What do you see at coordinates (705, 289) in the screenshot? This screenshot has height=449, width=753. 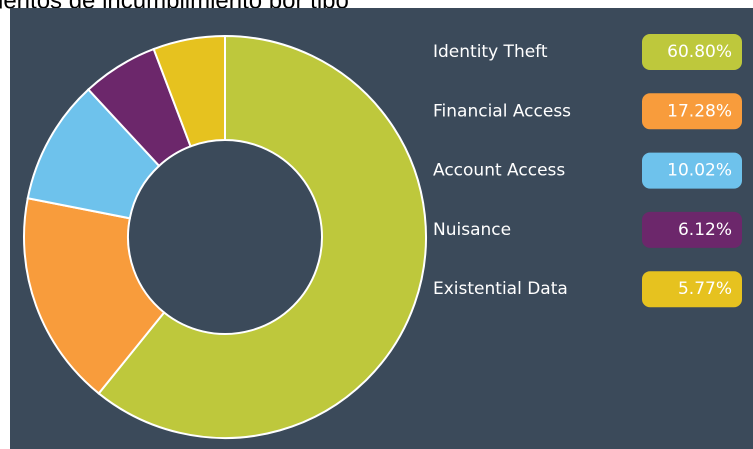 I see `value-label: 5.77%` at bounding box center [705, 289].